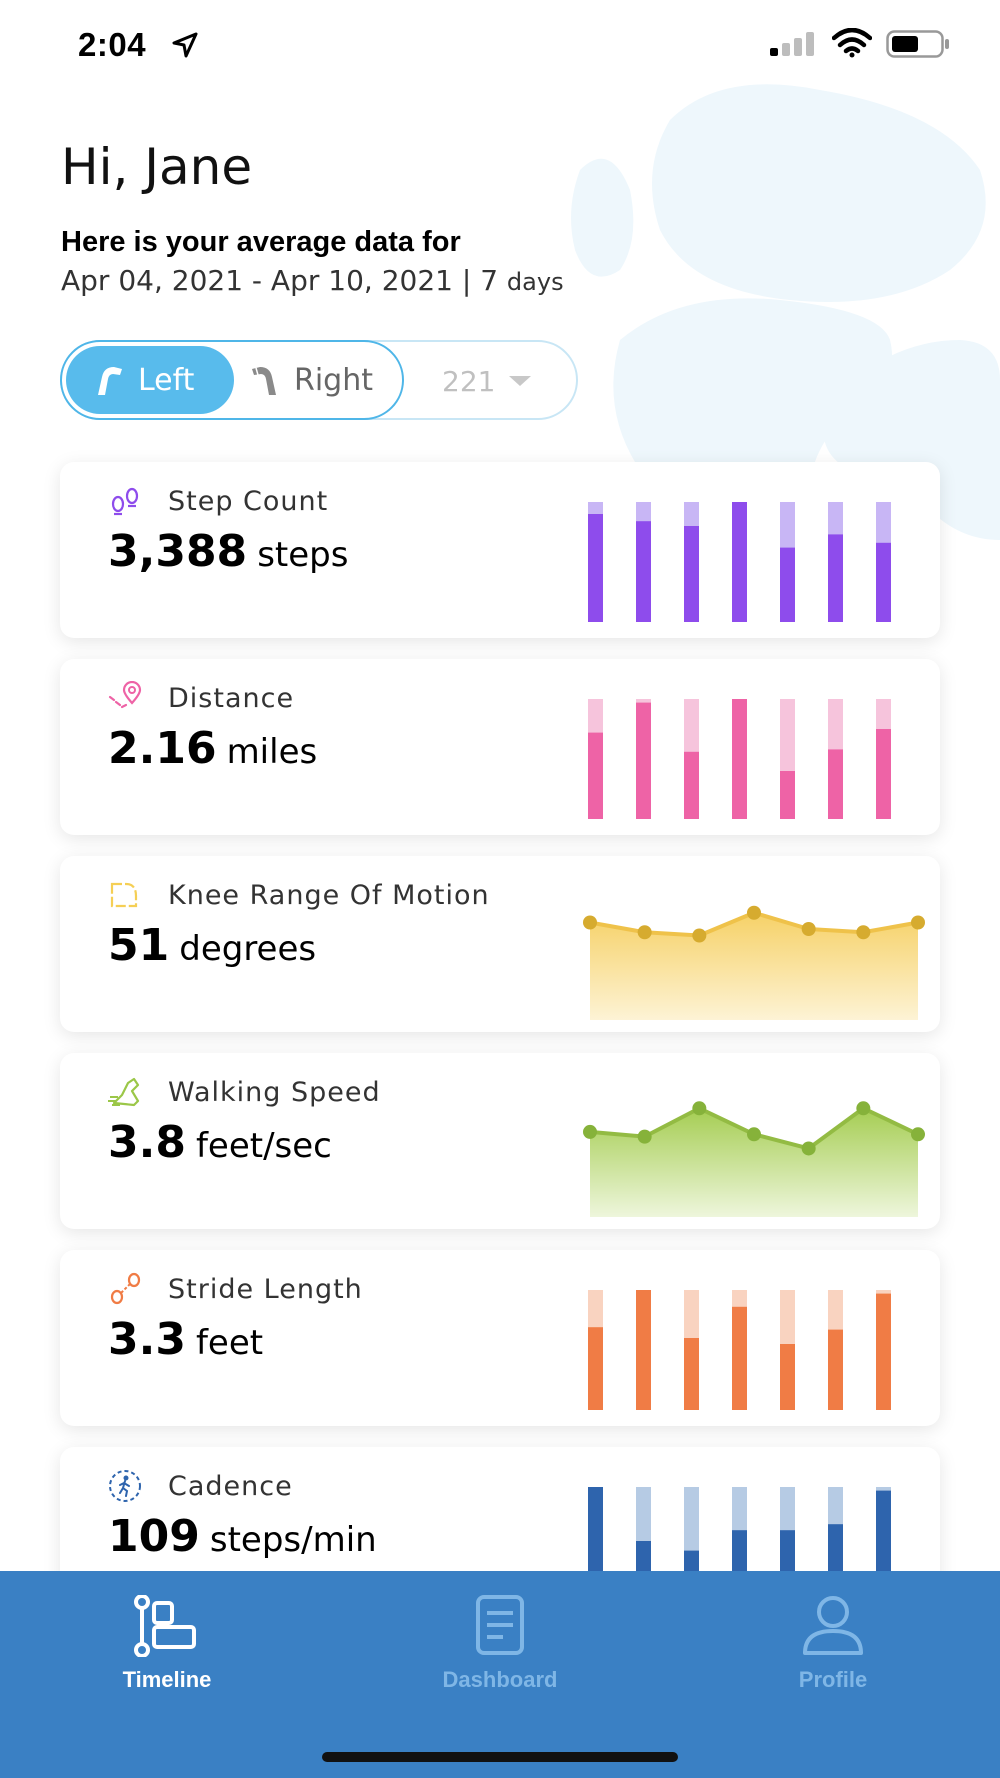 This screenshot has width=1000, height=1778. I want to click on right-leg-label: Right, so click(333, 380).